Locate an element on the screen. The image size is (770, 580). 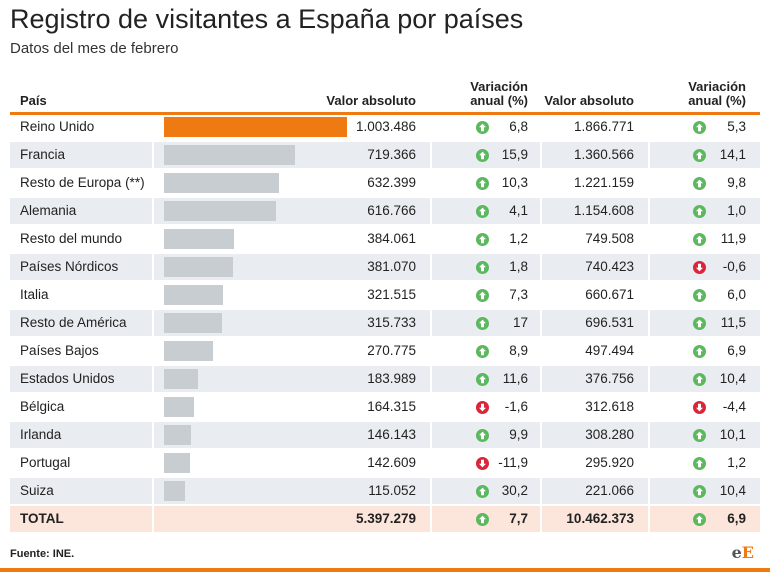
annual-variation-1: 1,8 is located at coordinates (518, 266).